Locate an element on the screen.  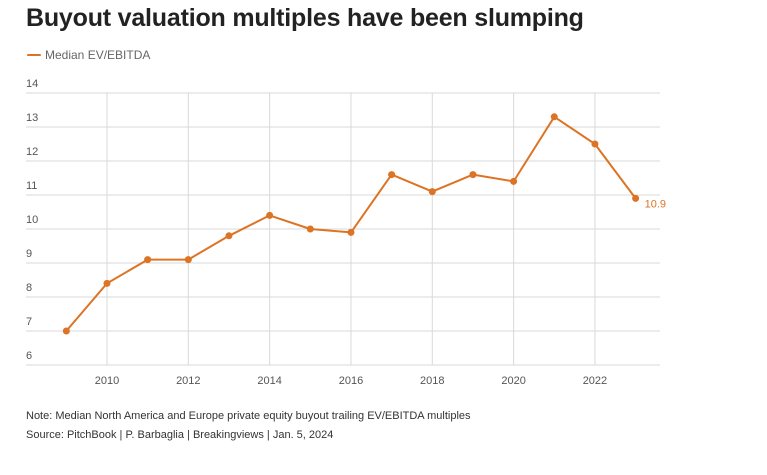
y-tick-label: 14 is located at coordinates (32, 84).